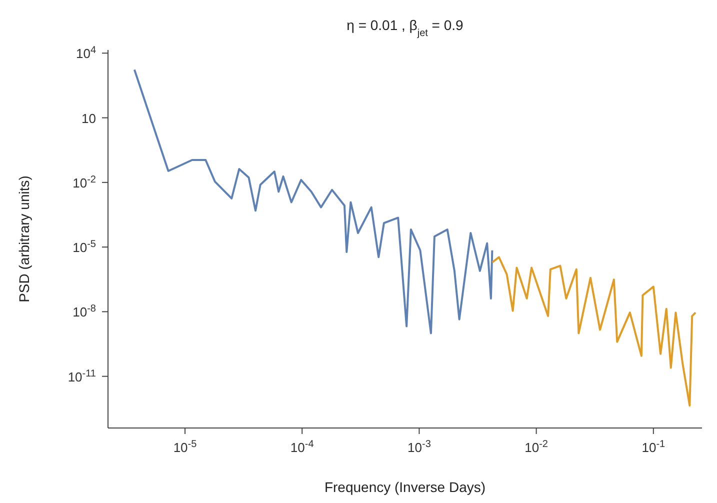 This screenshot has width=717, height=503. Describe the element at coordinates (536, 446) in the screenshot. I see `x-tick-label: 10$^{-2}$` at that location.